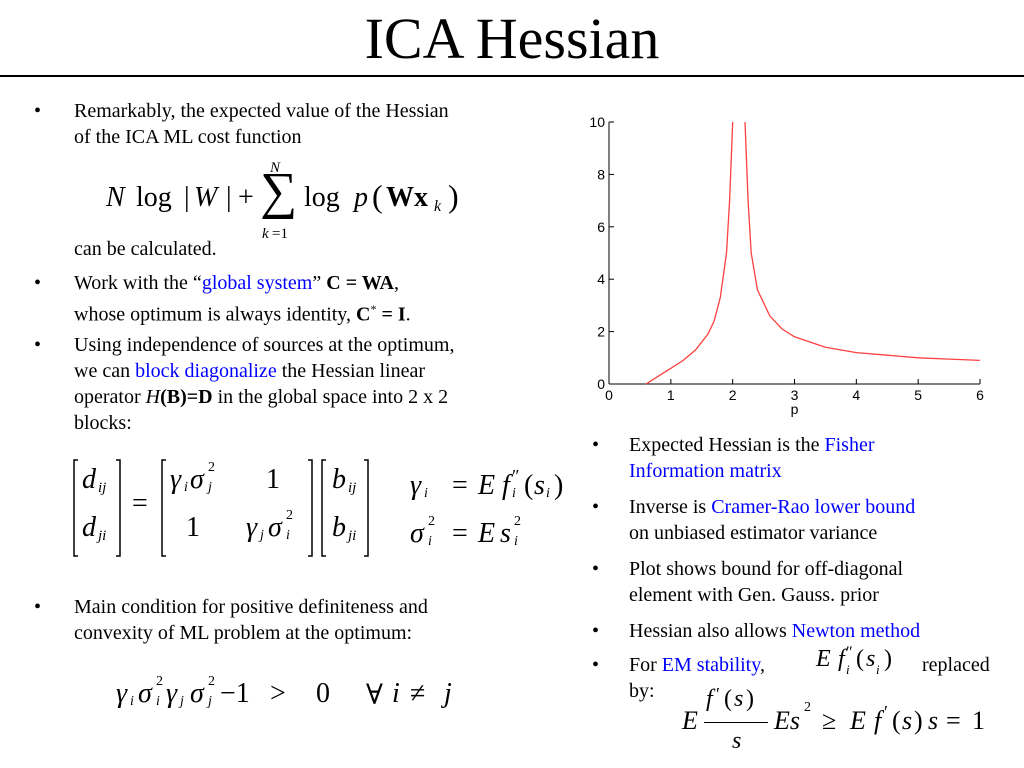 Image resolution: width=1024 pixels, height=768 pixels. I want to click on text-fragment: Work with the “, so click(138, 283).